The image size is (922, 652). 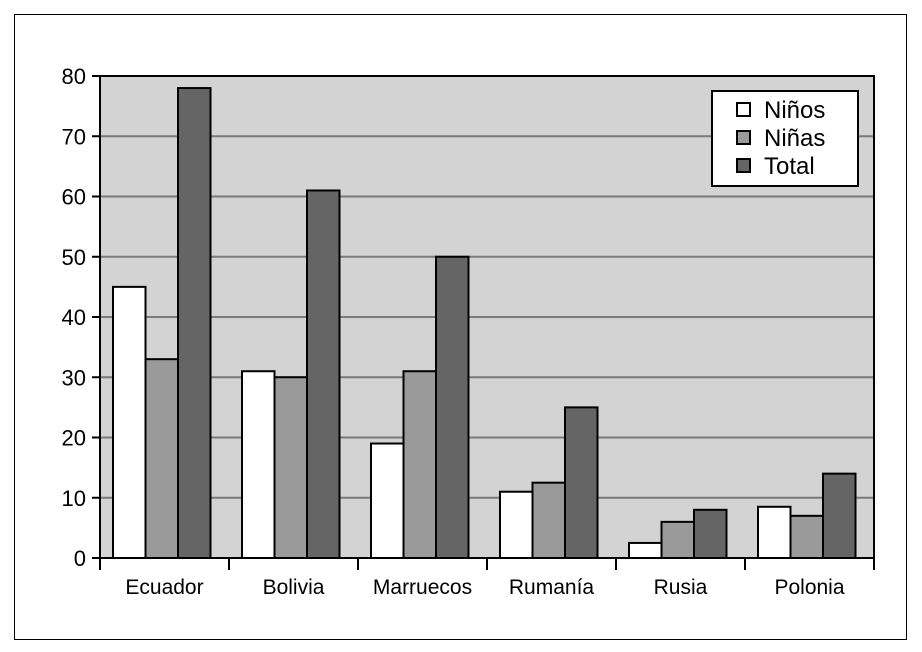 I want to click on y-tick-label-10: 10, so click(x=74, y=498).